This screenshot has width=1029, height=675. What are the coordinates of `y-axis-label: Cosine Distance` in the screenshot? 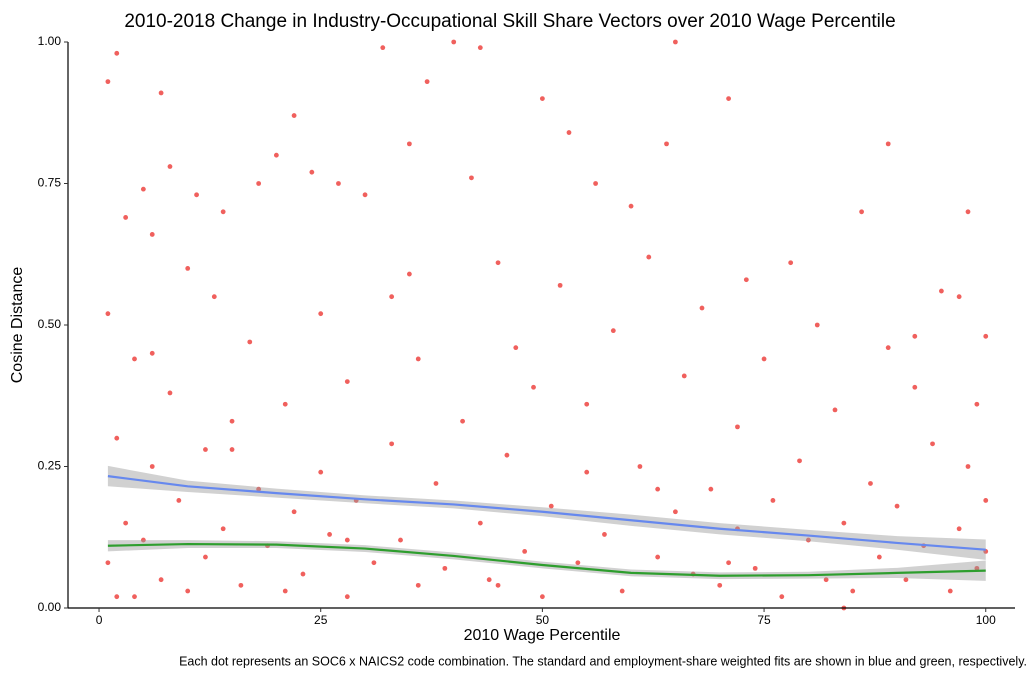 It's located at (17, 325).